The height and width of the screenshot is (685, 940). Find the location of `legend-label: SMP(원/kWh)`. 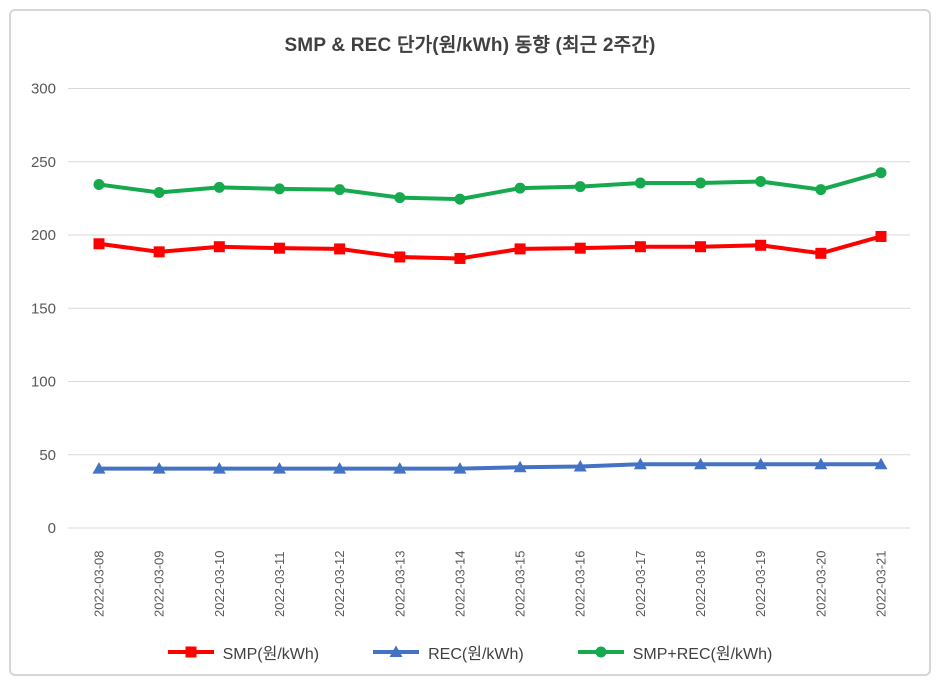

legend-label: SMP(원/kWh) is located at coordinates (271, 654).